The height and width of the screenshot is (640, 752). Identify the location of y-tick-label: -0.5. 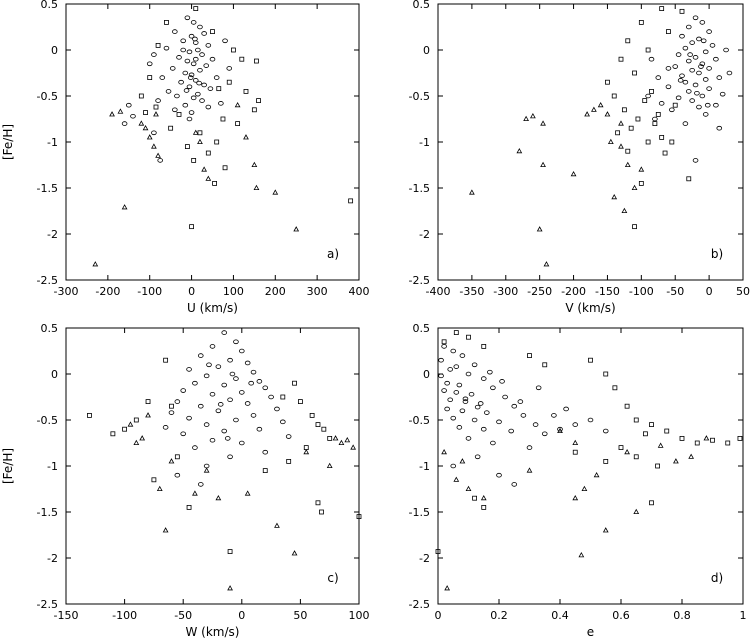
(47, 96).